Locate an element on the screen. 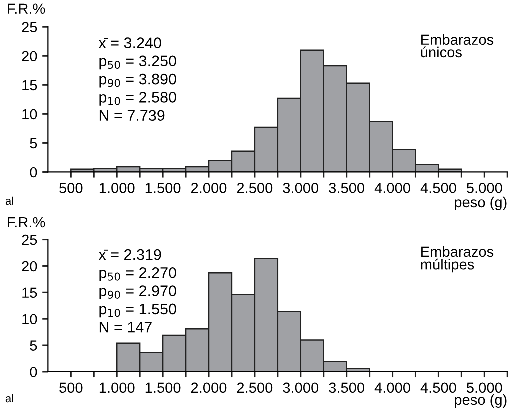 This screenshot has height=417, width=518. annotation: p$_{90}$ = 3.890 is located at coordinates (138, 81).